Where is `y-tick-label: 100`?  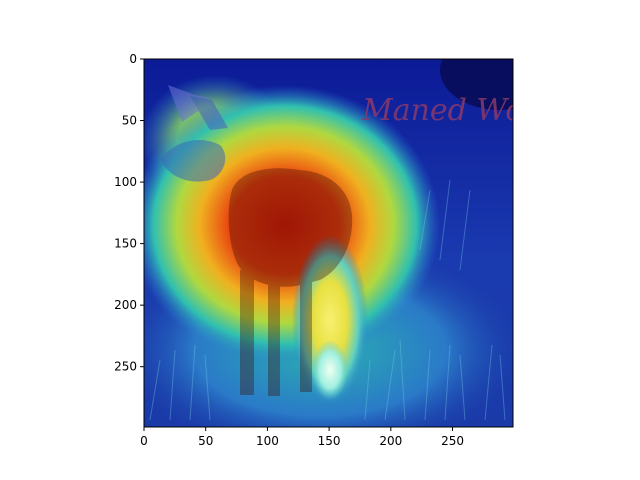 y-tick-label: 100 is located at coordinates (125, 182).